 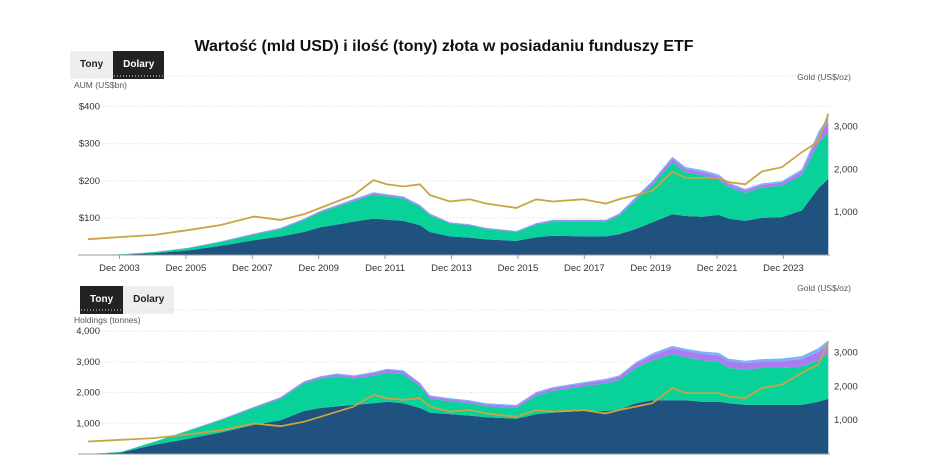 I want to click on x-tick-label: Dec 2017, so click(x=584, y=268).